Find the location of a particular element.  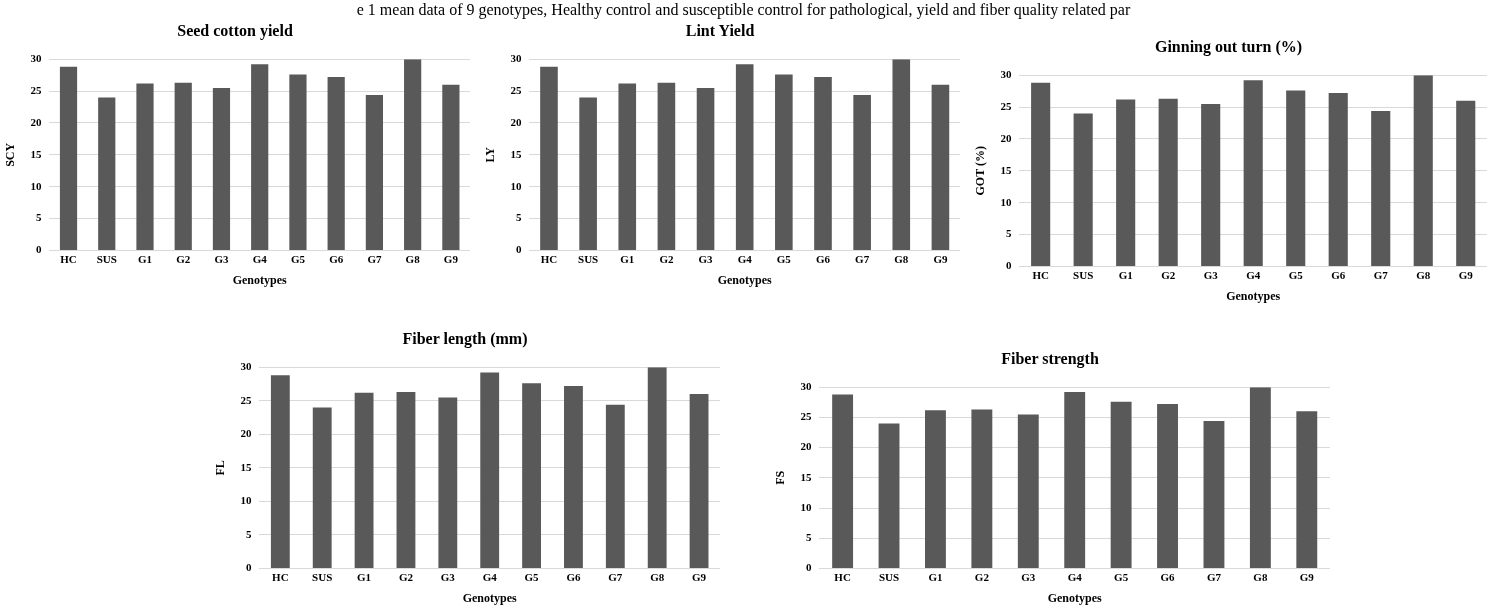

y-axis-title: GOT (%) is located at coordinates (980, 171).